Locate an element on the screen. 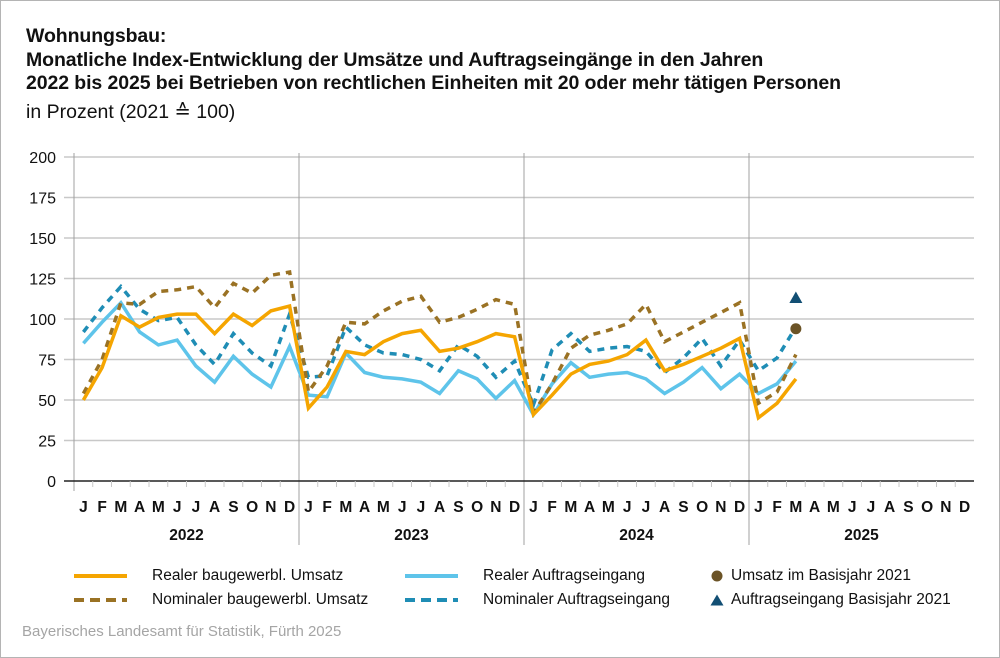  y-tick-label: 50 is located at coordinates (47, 401).